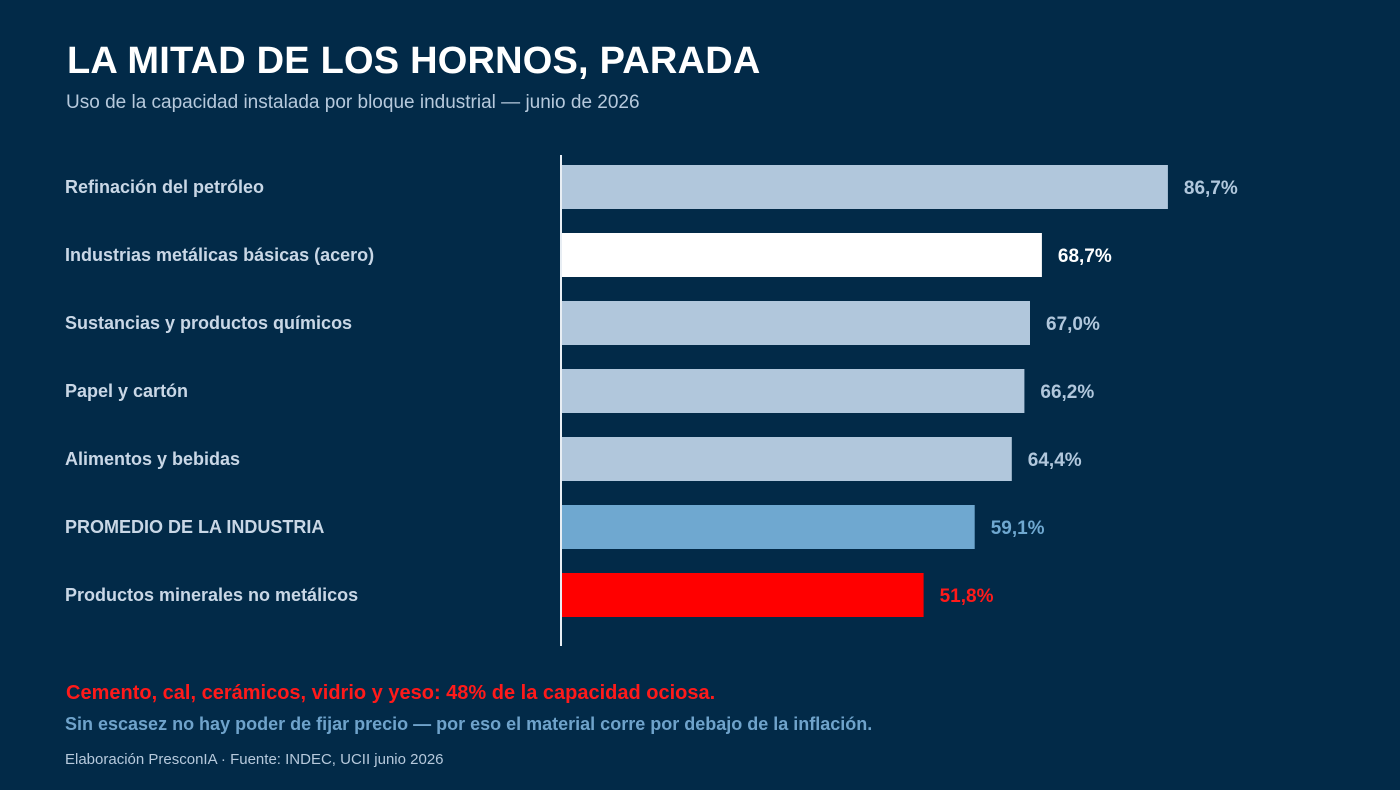 This screenshot has height=790, width=1400. Describe the element at coordinates (414, 61) in the screenshot. I see `chart-title: LA MITAD DE LOS HORNOS, PARADA` at that location.